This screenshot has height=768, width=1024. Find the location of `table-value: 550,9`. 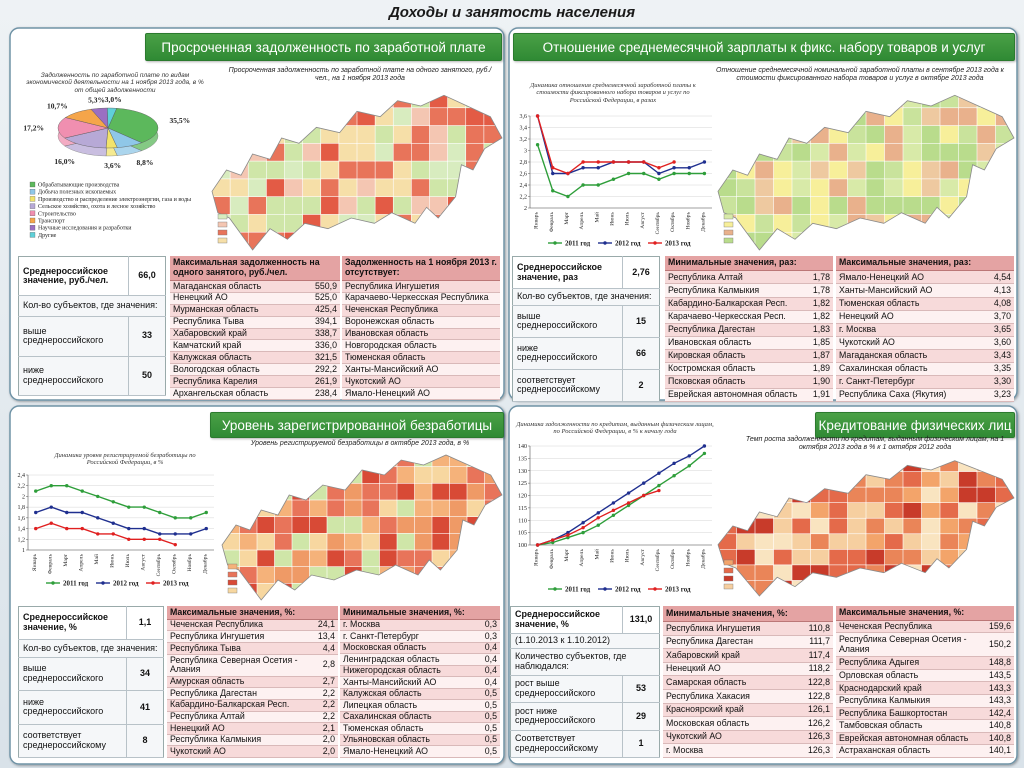

table-value: 550,9 is located at coordinates (325, 286).